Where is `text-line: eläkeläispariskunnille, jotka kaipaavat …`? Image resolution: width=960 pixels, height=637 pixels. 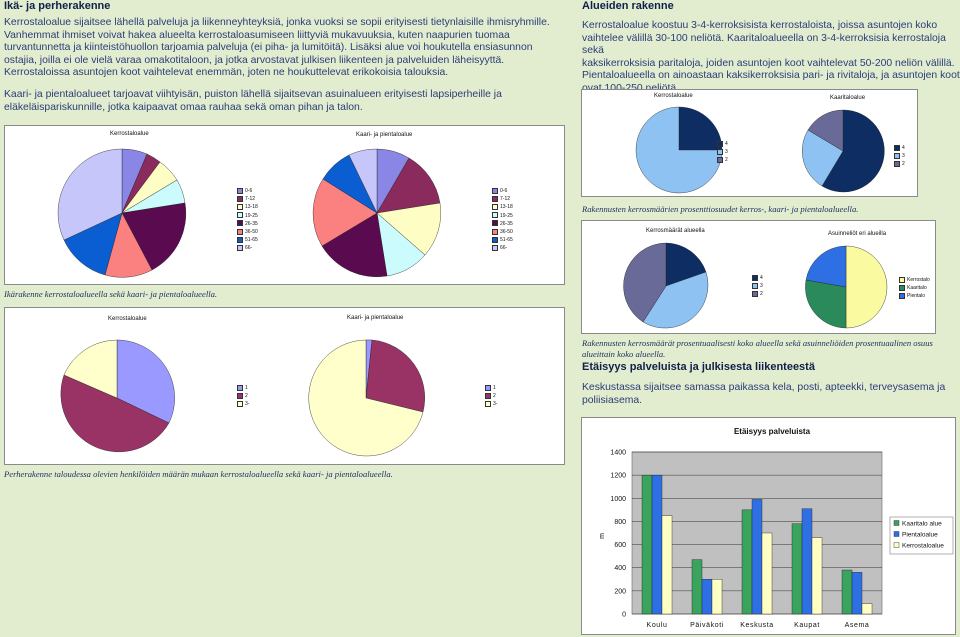
text-line: eläkeläispariskunnille, jotka kaipaavat … is located at coordinates (183, 107).